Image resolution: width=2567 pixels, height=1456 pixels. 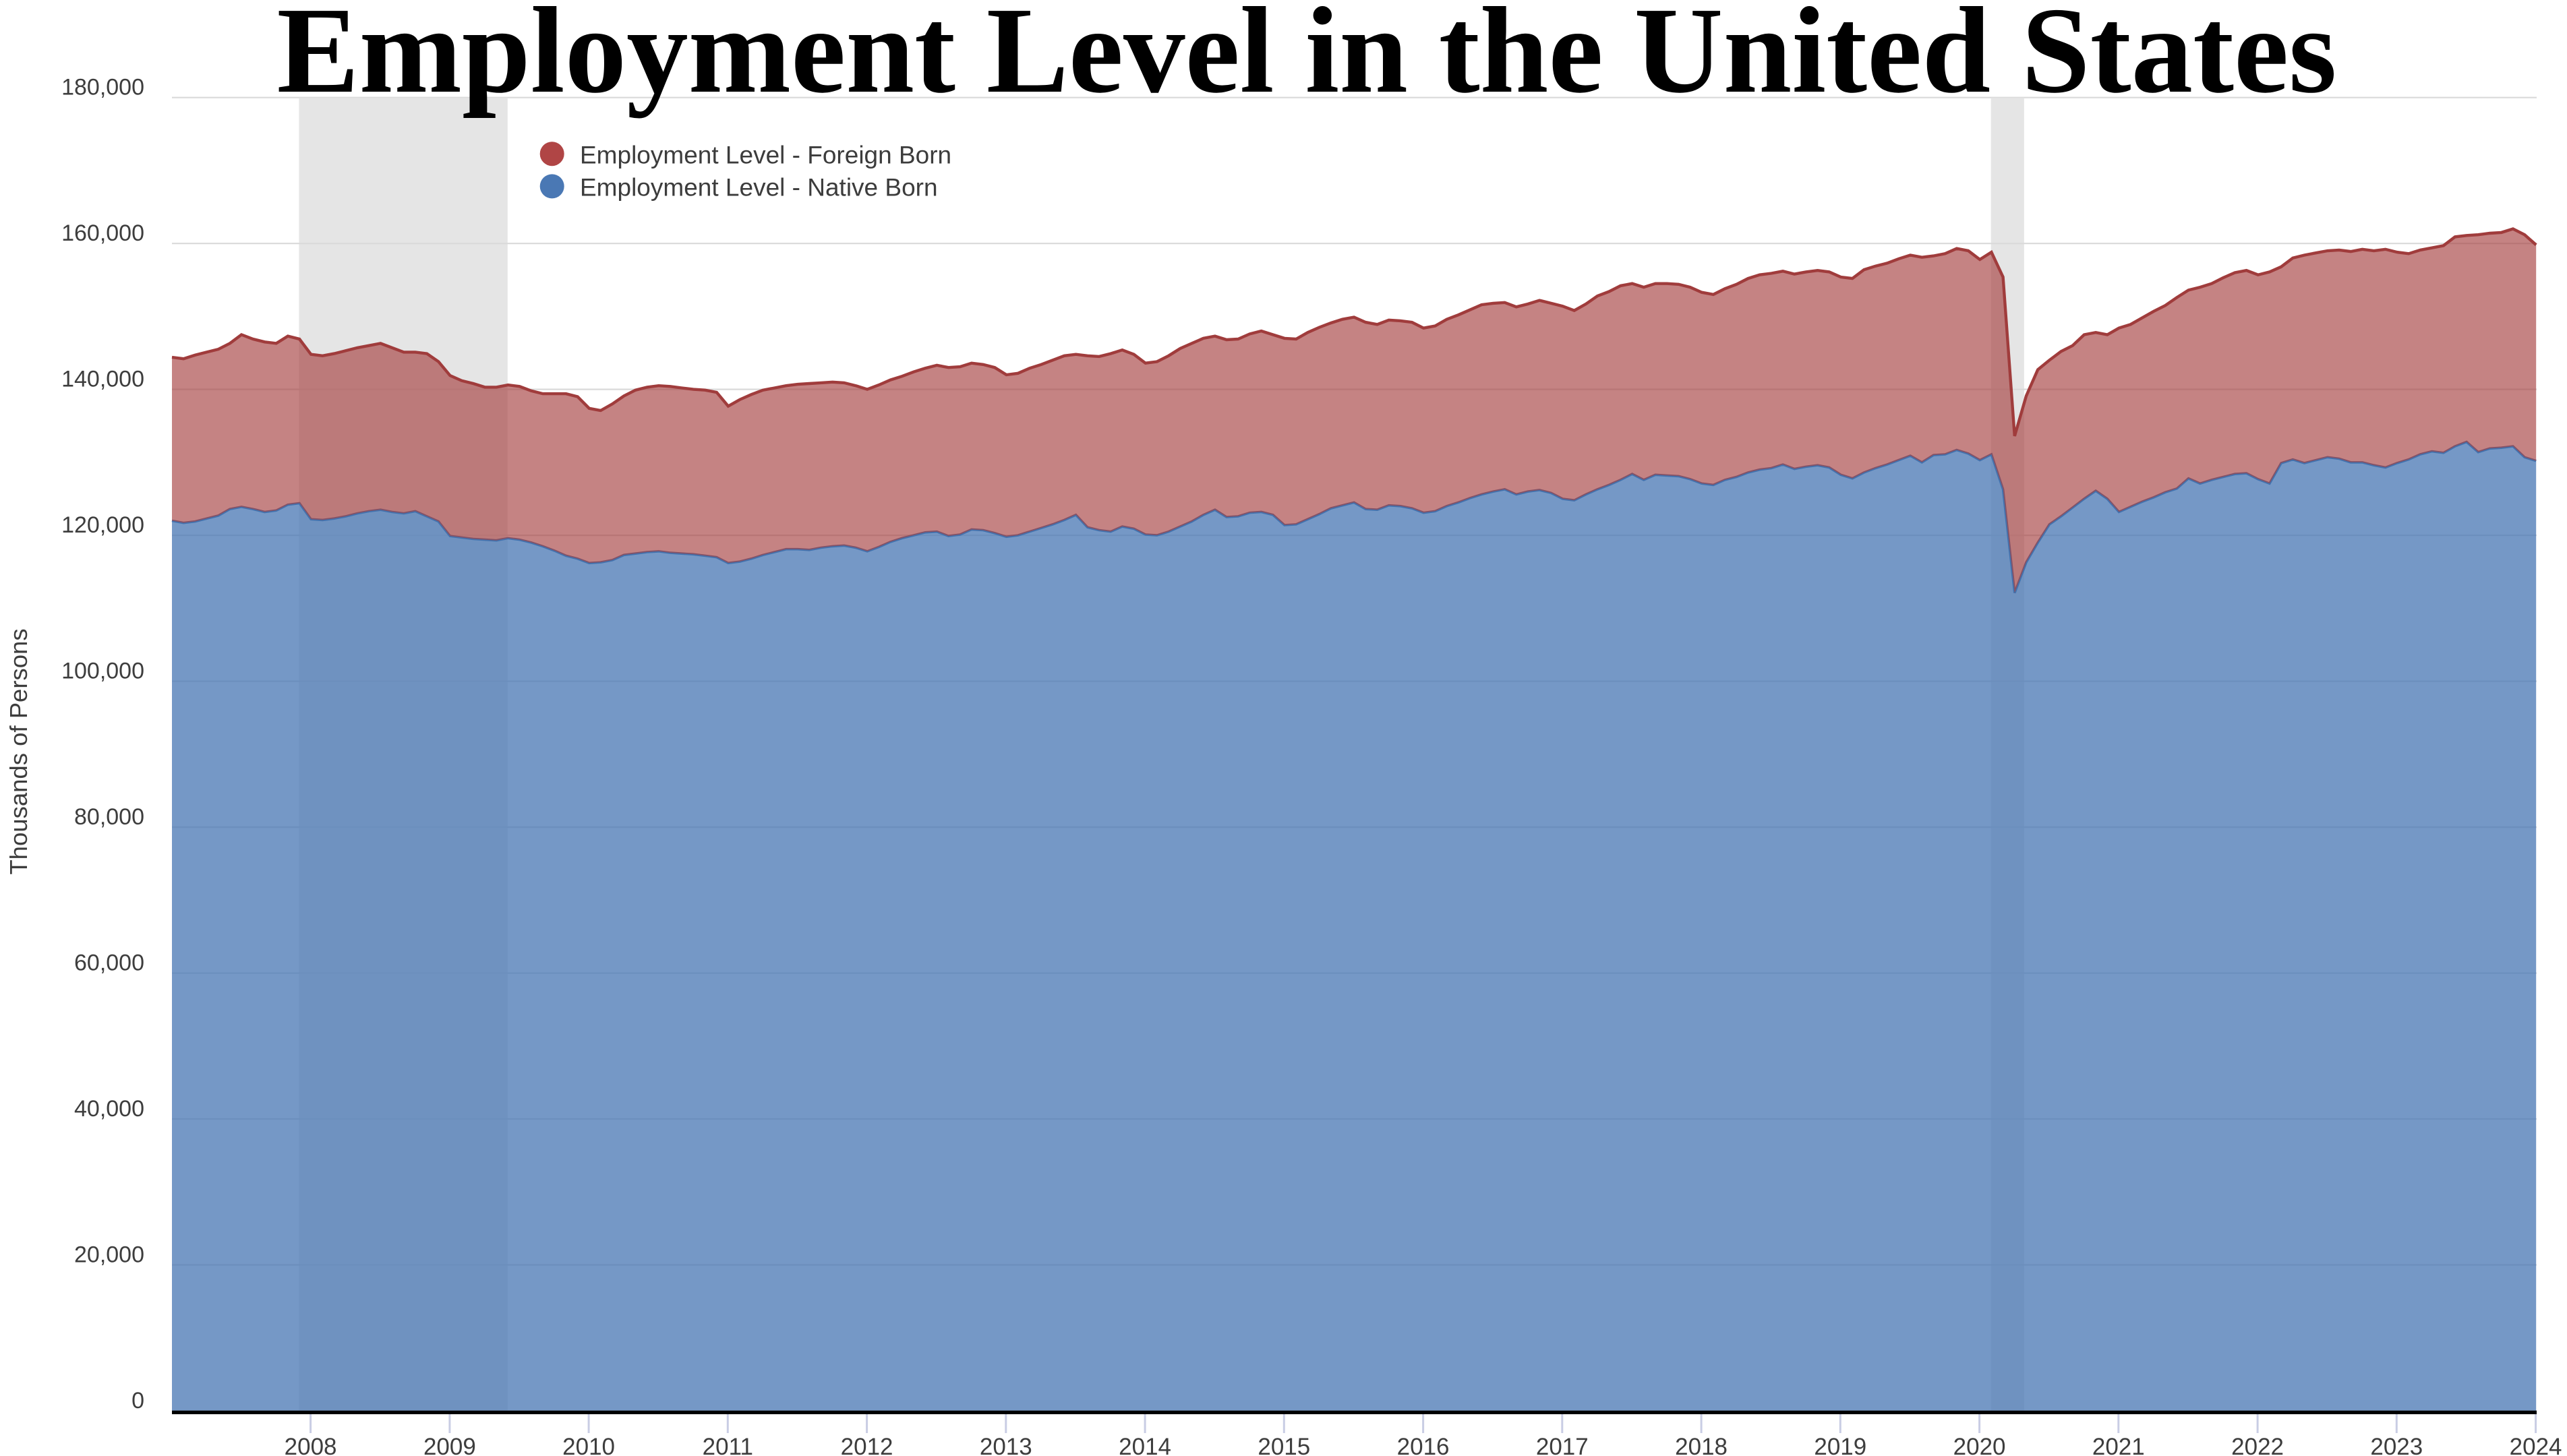 I want to click on svg-text: 2023, so click(x=2396, y=1445).